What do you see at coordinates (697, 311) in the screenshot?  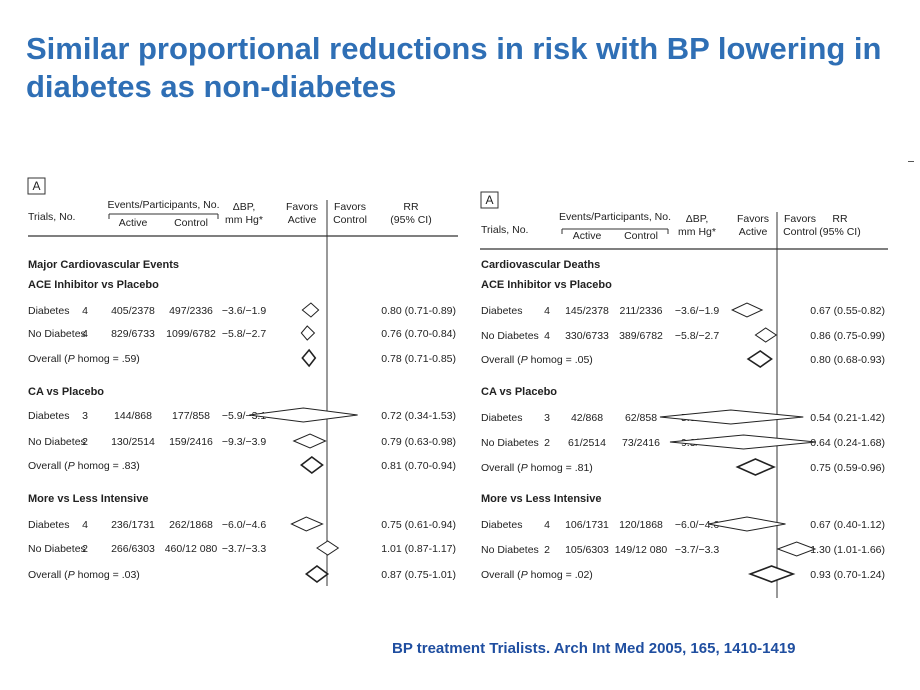 I see `row-dbp: −3.6/−1.9` at bounding box center [697, 311].